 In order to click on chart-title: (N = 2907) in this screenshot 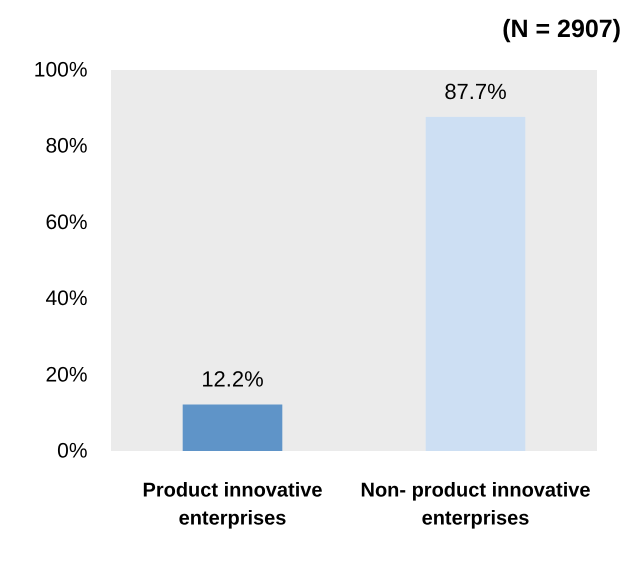, I will do `click(561, 29)`.